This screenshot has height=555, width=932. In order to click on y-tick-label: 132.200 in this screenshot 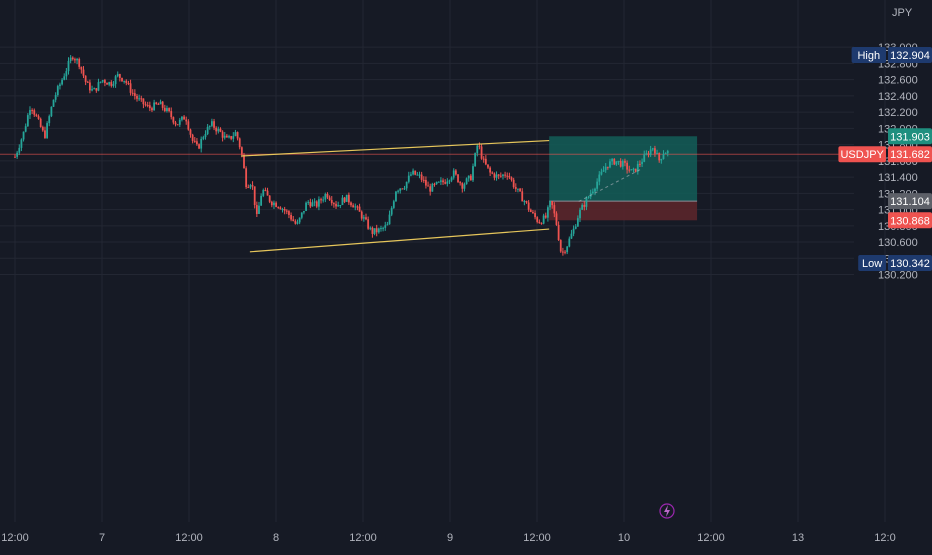, I will do `click(898, 113)`.